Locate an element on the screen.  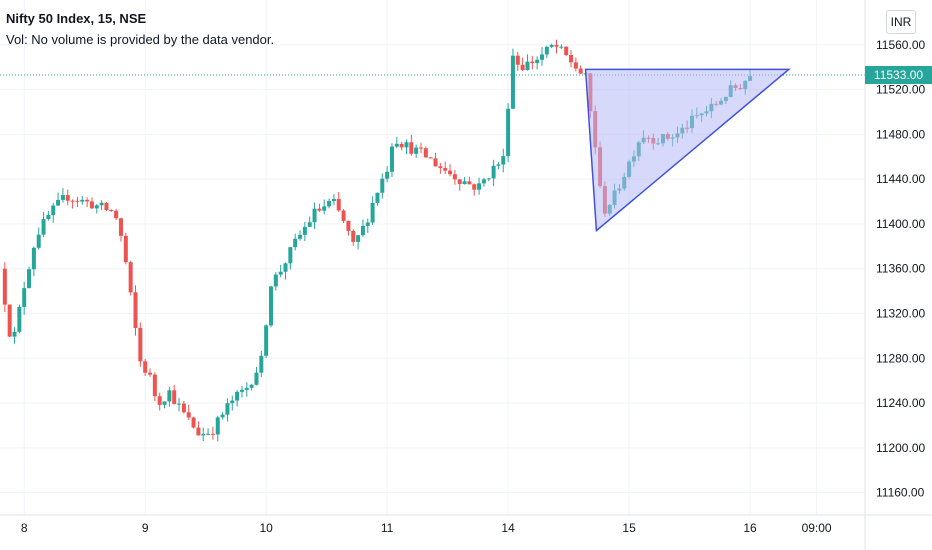
y-tick-label: 11320.00 is located at coordinates (900, 313).